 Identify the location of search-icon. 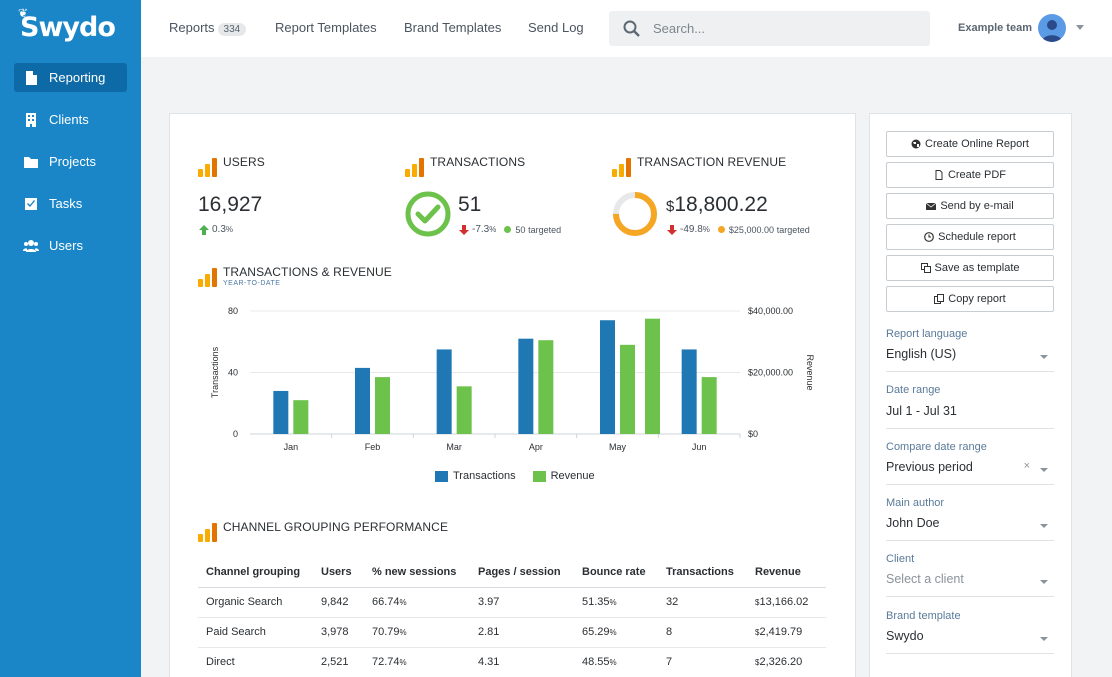
(631, 28).